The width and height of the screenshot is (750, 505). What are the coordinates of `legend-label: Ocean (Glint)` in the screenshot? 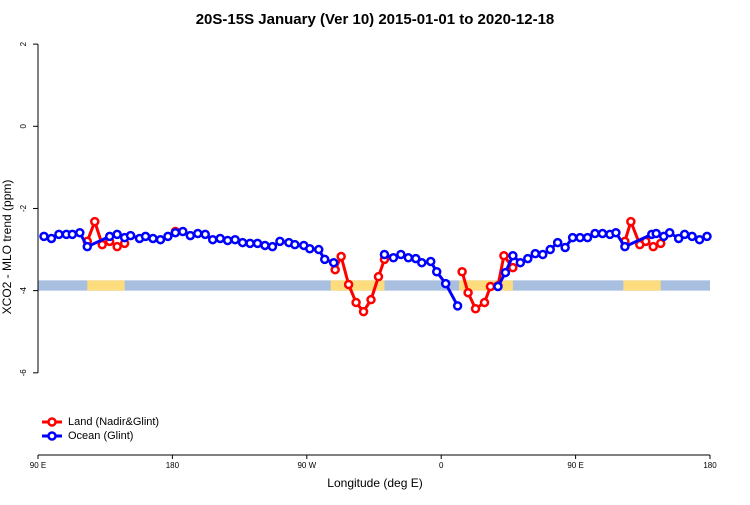 It's located at (100, 436).